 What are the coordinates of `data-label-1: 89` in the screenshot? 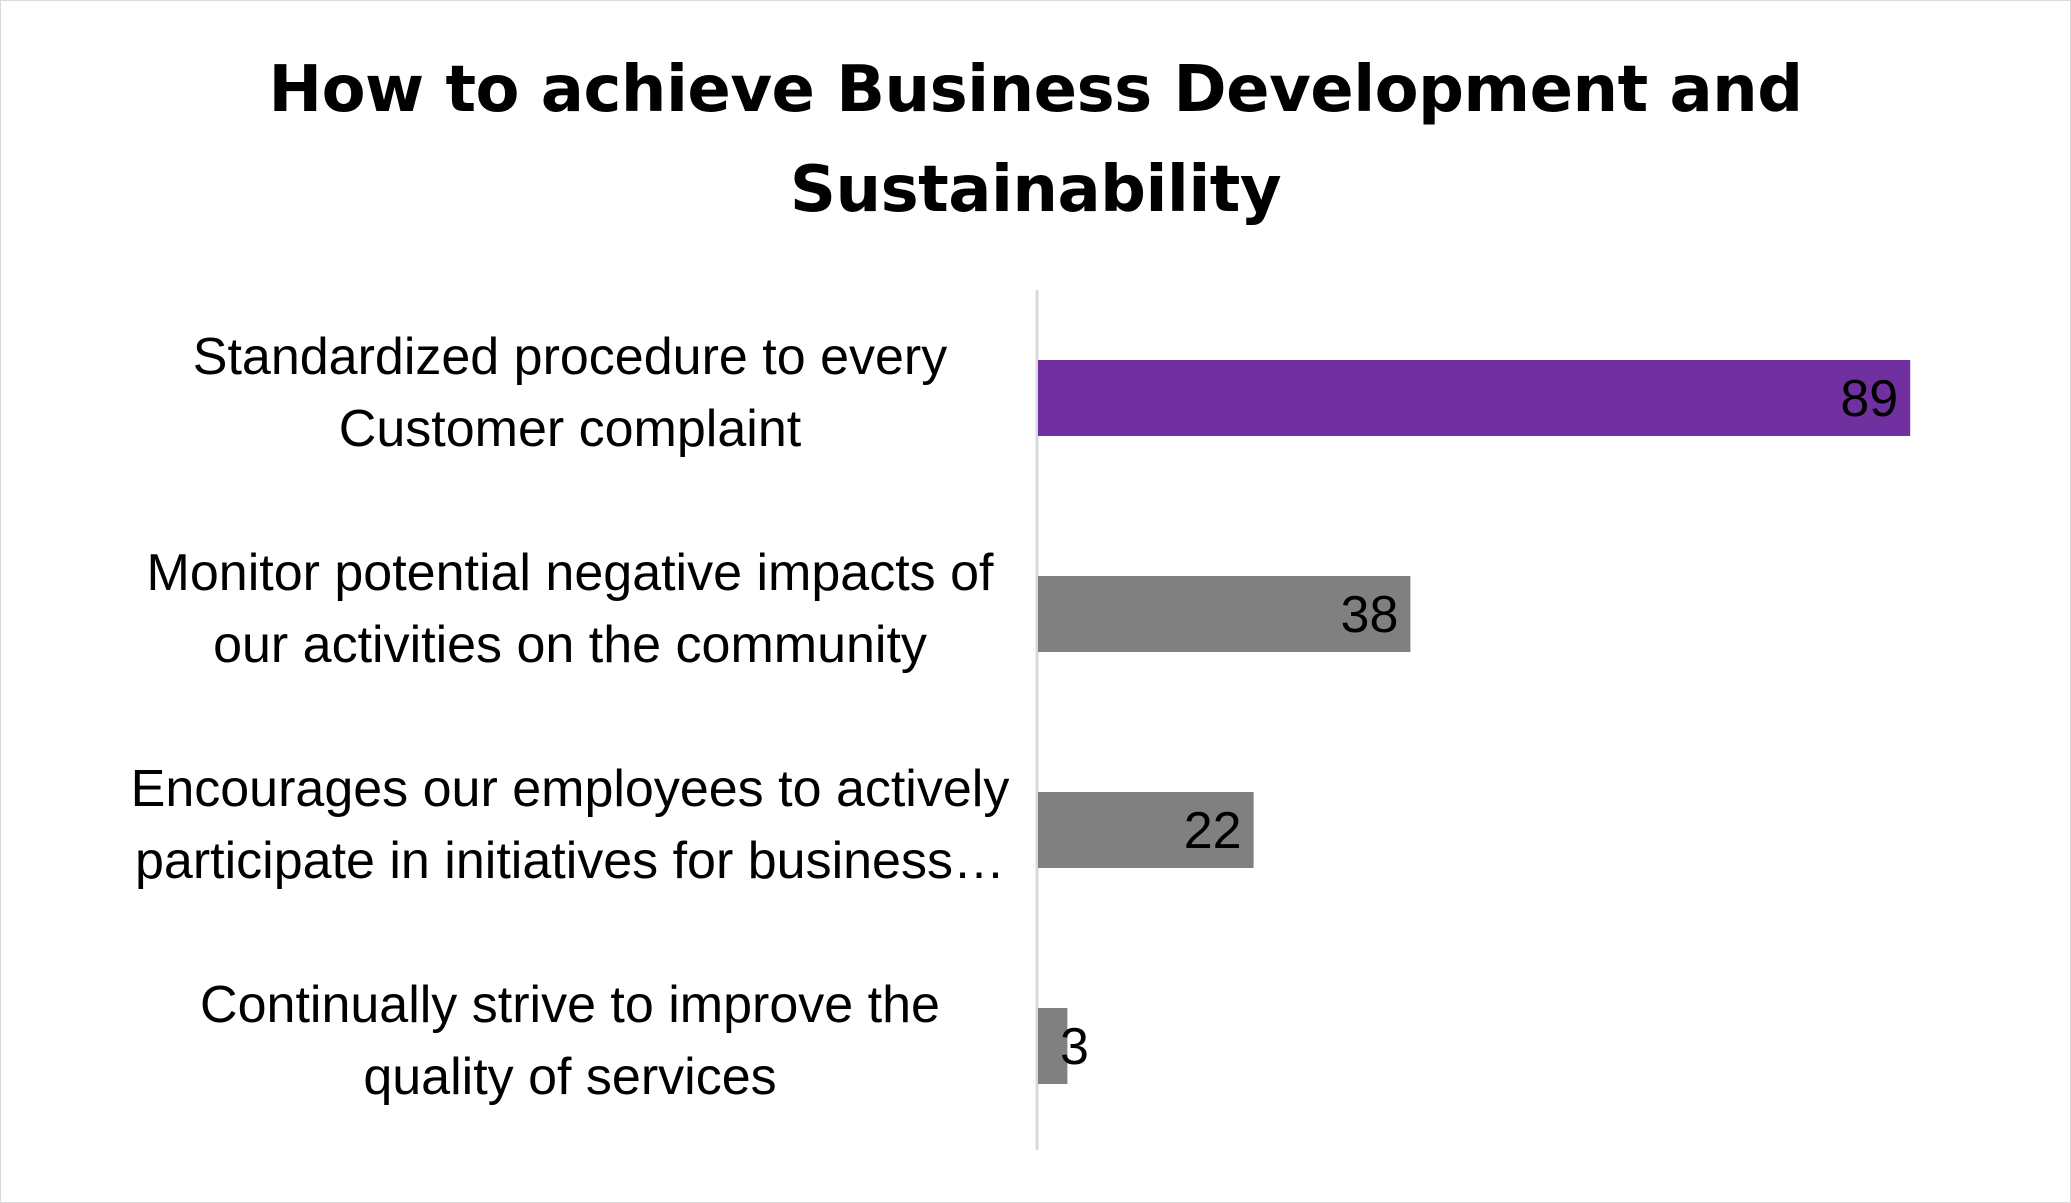 It's located at (1869, 399).